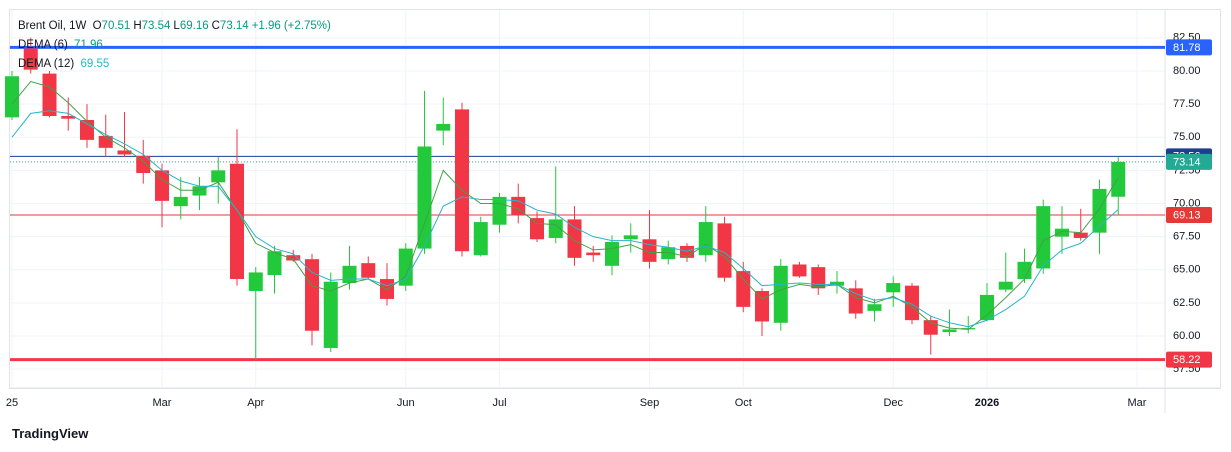 Image resolution: width=1231 pixels, height=452 pixels. What do you see at coordinates (43, 45) in the screenshot?
I see `legend-name: DEMA (6)` at bounding box center [43, 45].